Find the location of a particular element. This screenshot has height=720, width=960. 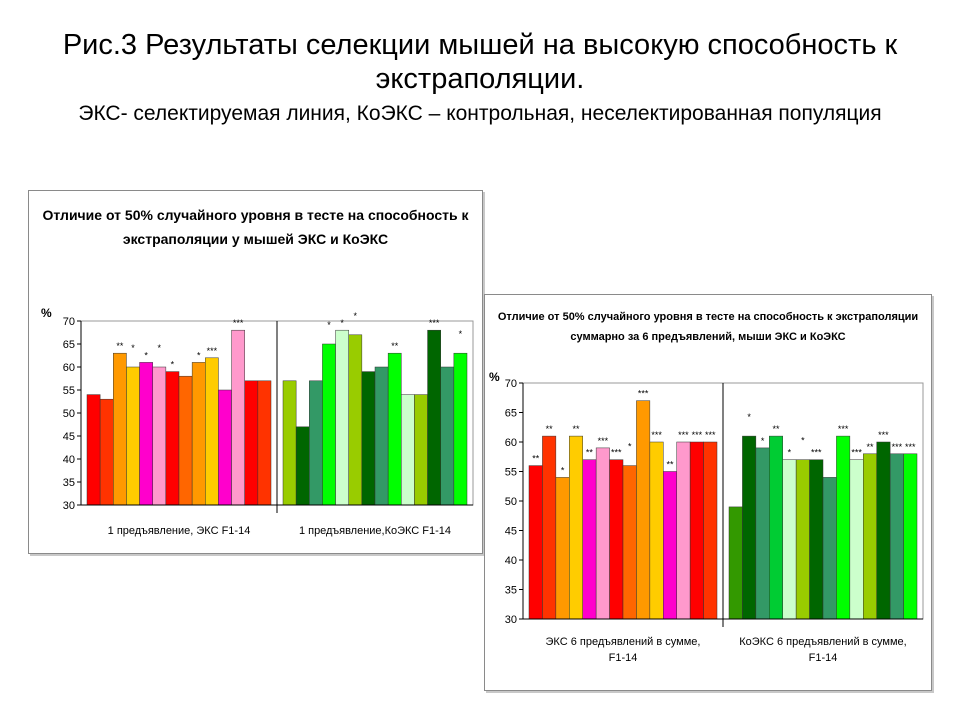

category-label: ЭКС 6 предъявлений в сумме, F1-14 is located at coordinates (623, 650).